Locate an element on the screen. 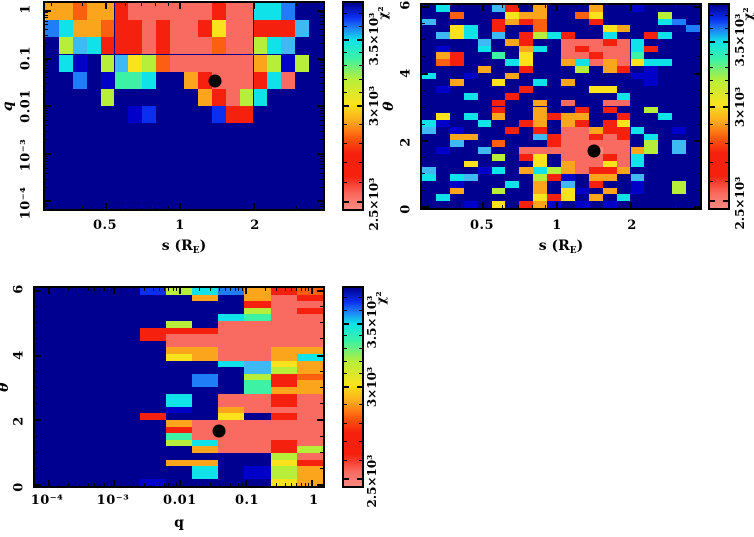 This screenshot has width=754, height=537. y-tick-label: 4 is located at coordinates (19, 355).